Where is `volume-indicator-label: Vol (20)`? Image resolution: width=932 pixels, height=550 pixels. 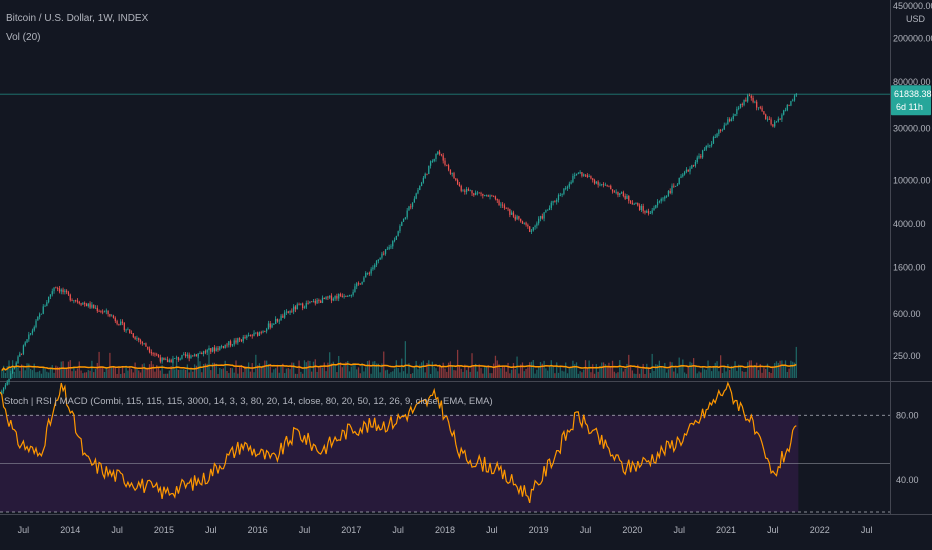 volume-indicator-label: Vol (20) is located at coordinates (23, 37).